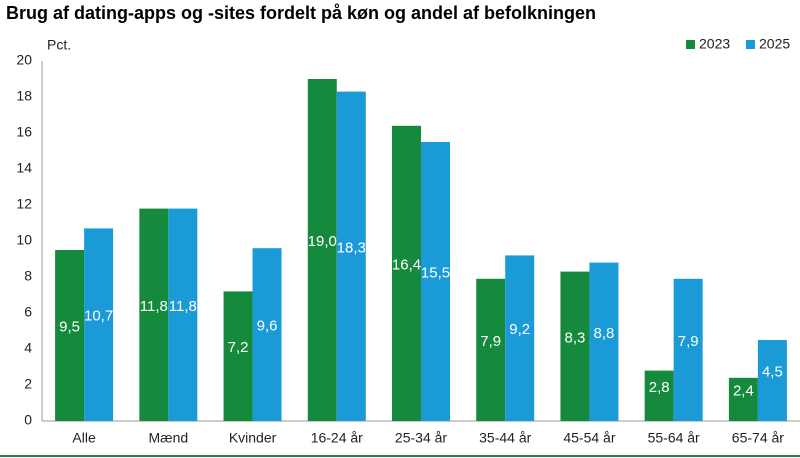 Image resolution: width=800 pixels, height=458 pixels. I want to click on x-tick-label: 55-64 år, so click(674, 438).